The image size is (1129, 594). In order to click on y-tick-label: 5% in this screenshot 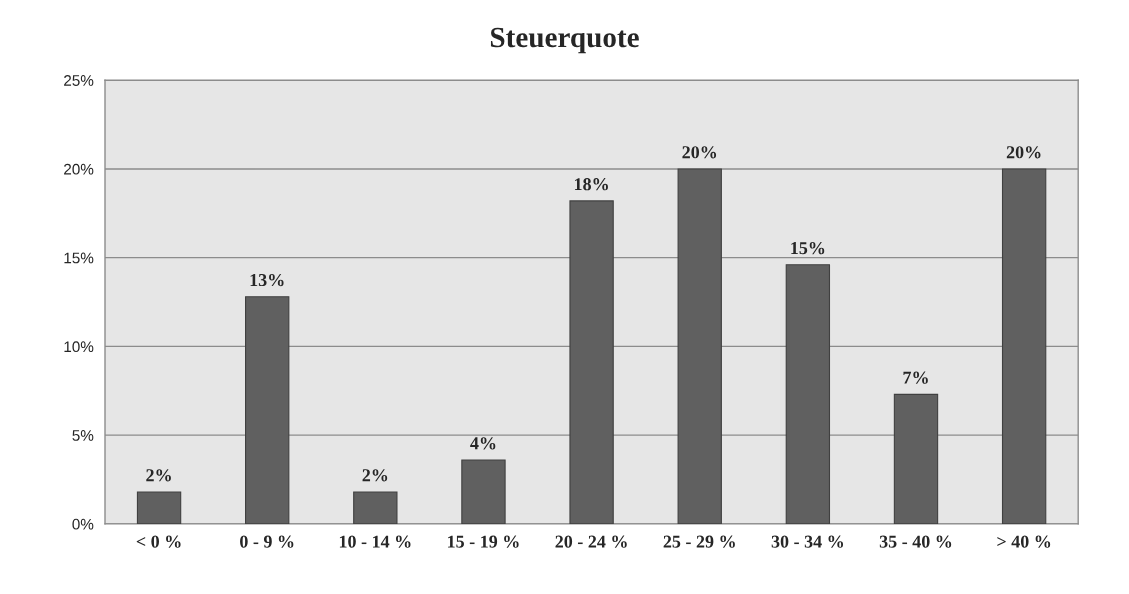, I will do `click(83, 435)`.